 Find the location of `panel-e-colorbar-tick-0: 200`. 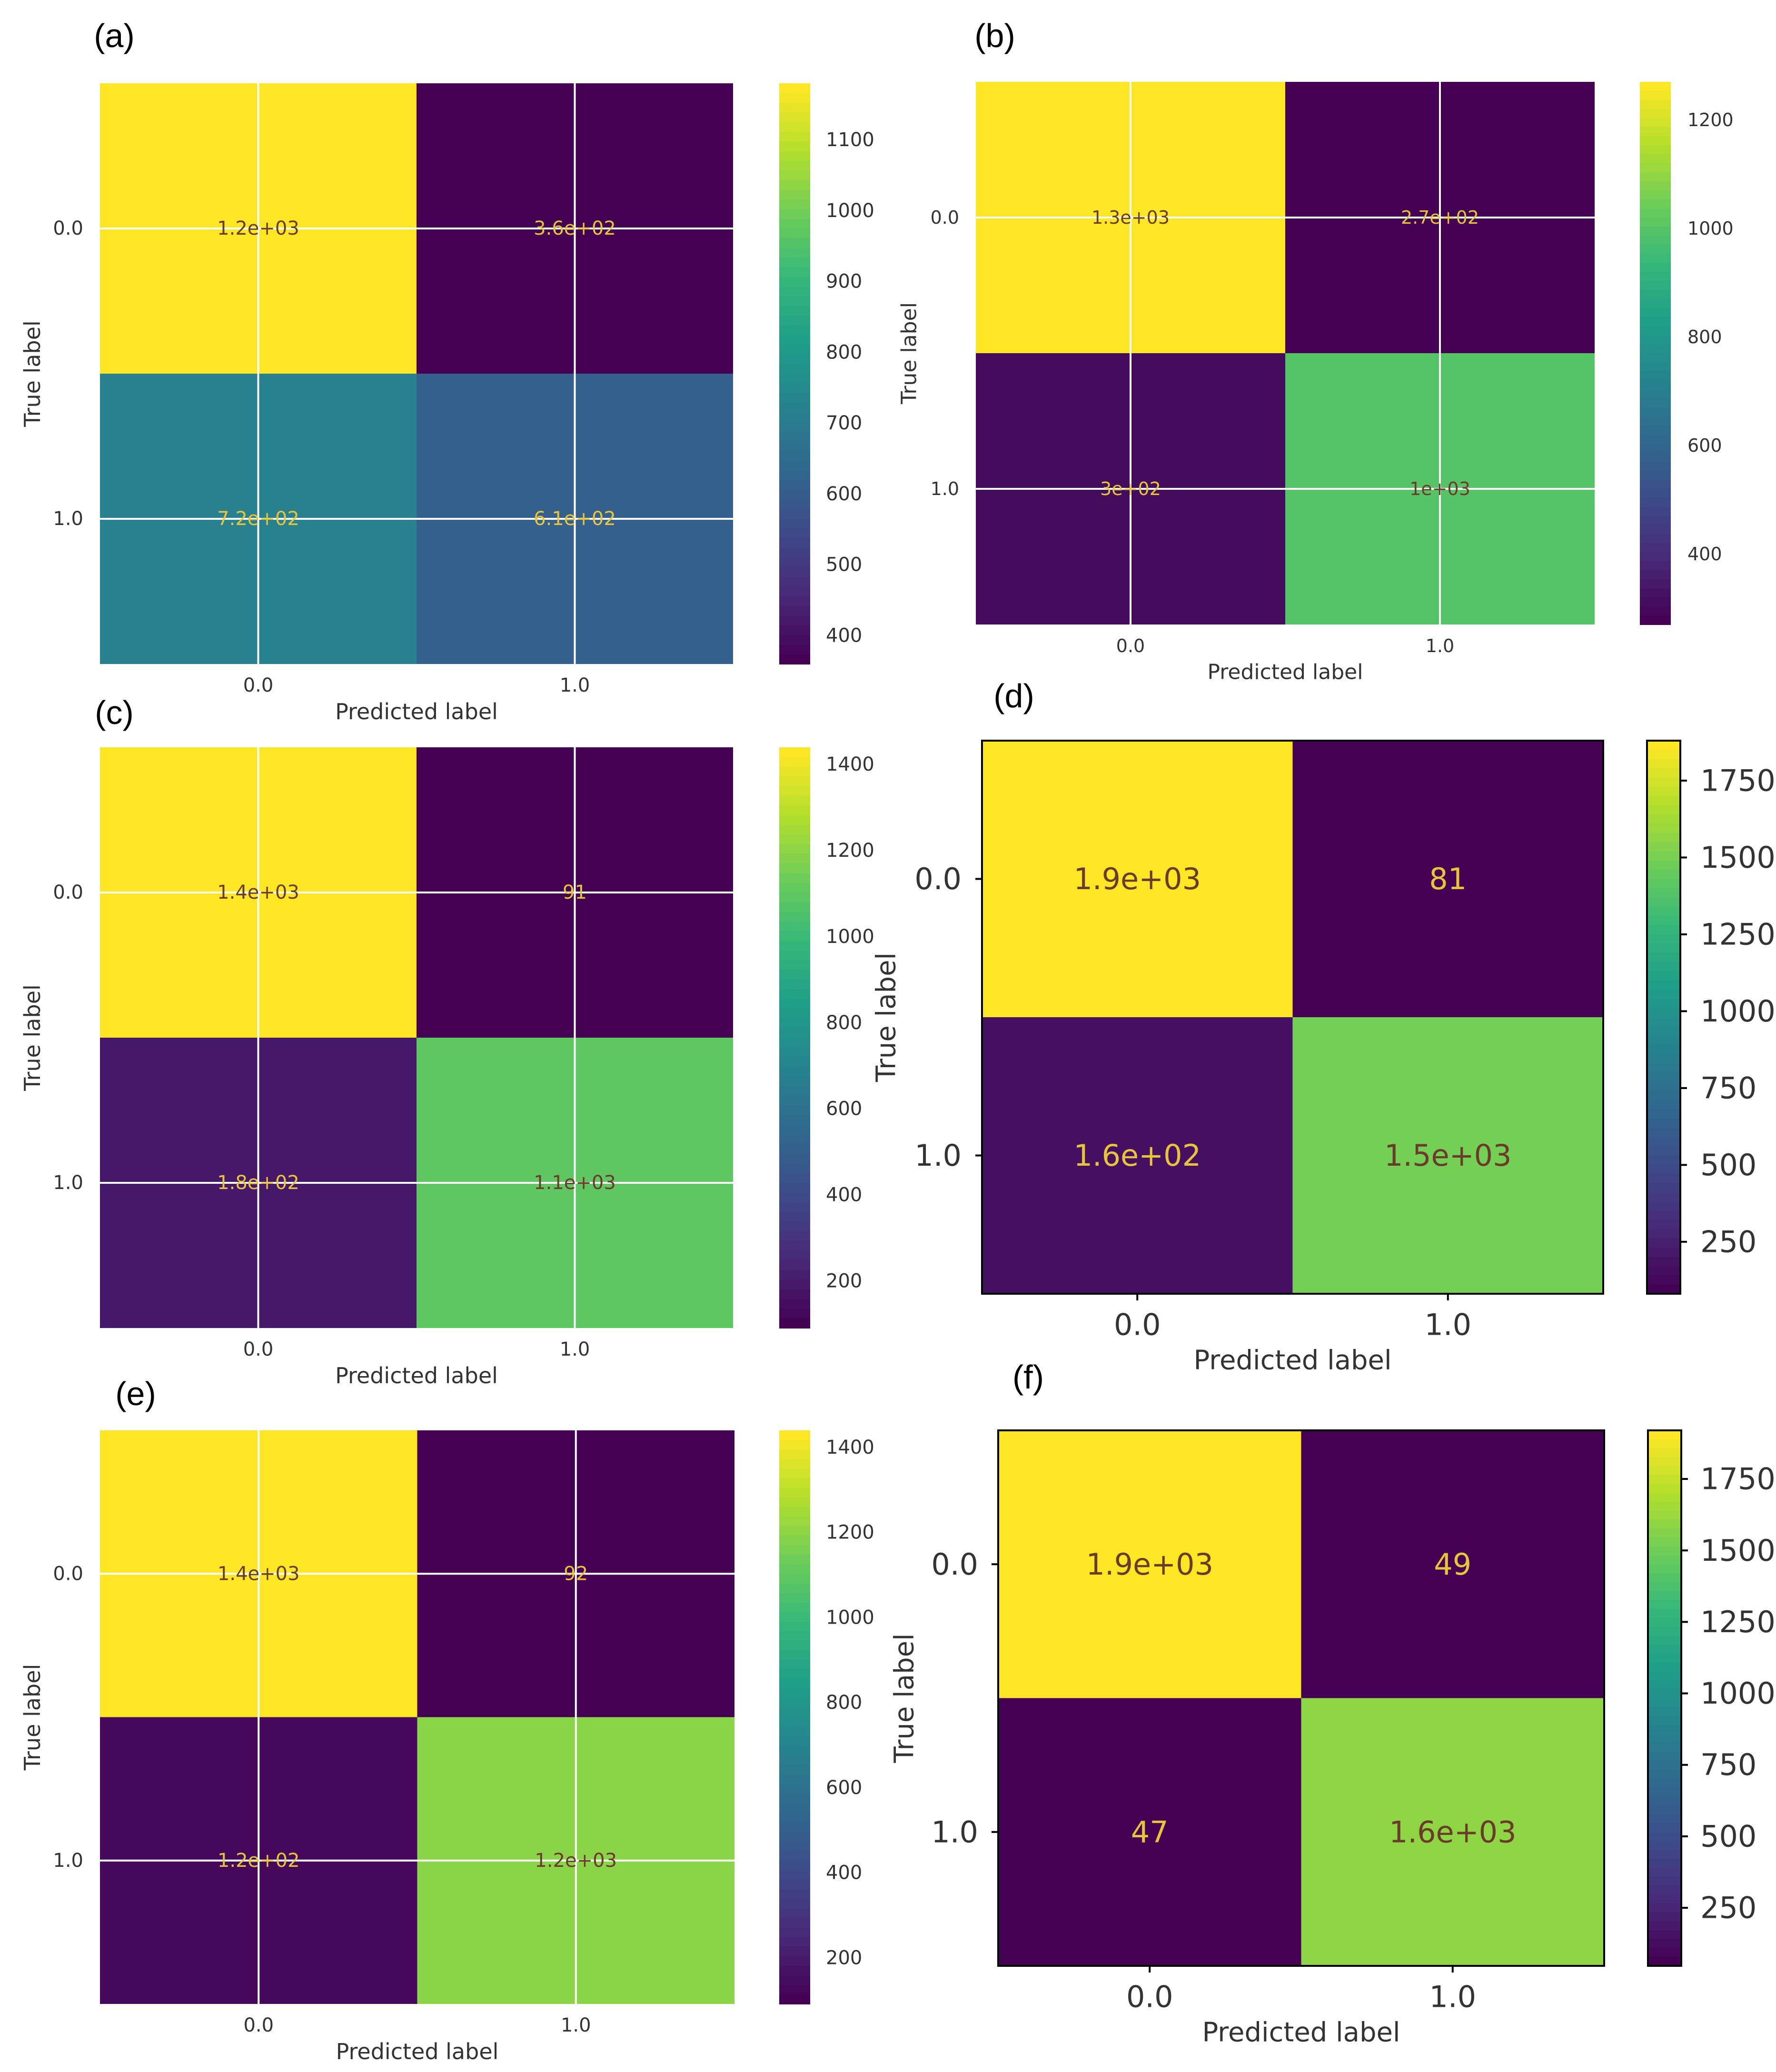

panel-e-colorbar-tick-0: 200 is located at coordinates (844, 1958).